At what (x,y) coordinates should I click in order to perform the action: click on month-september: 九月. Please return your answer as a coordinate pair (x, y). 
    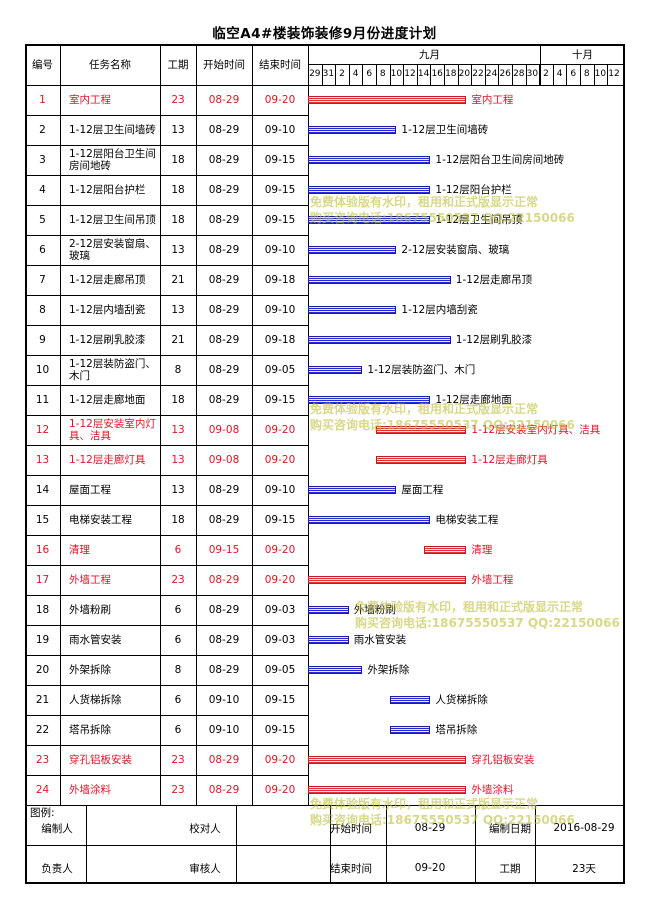
    Looking at the image, I should click on (429, 54).